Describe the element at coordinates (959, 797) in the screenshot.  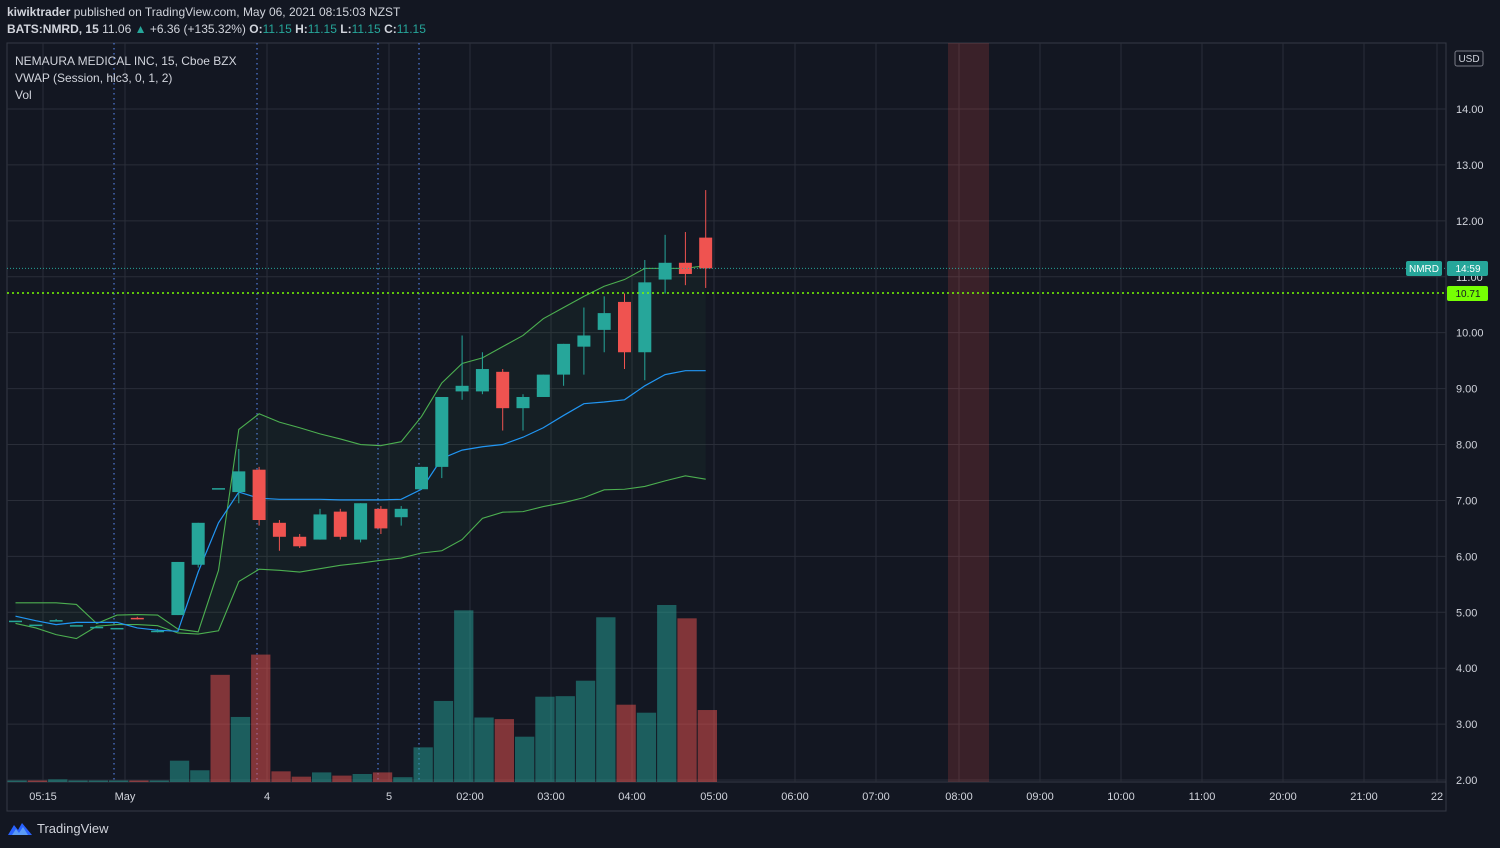
I see `time-tick-label: 08:00` at that location.